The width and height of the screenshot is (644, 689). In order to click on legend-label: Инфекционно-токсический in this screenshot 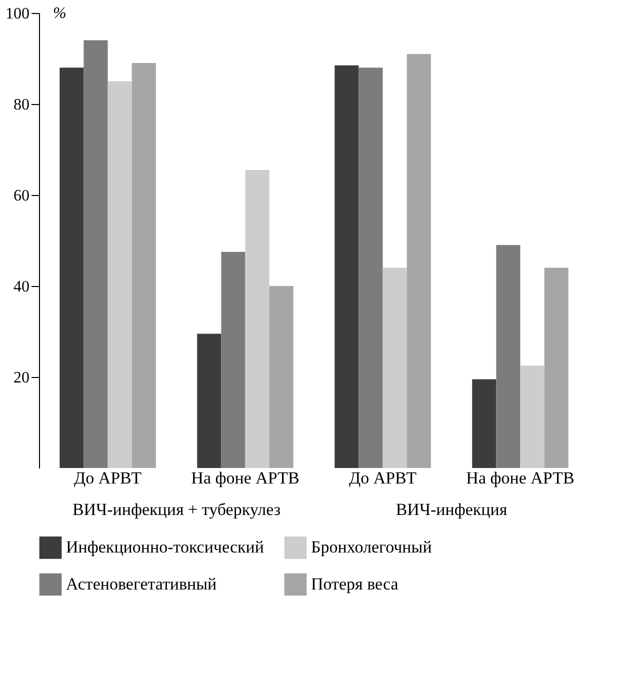, I will do `click(165, 547)`.